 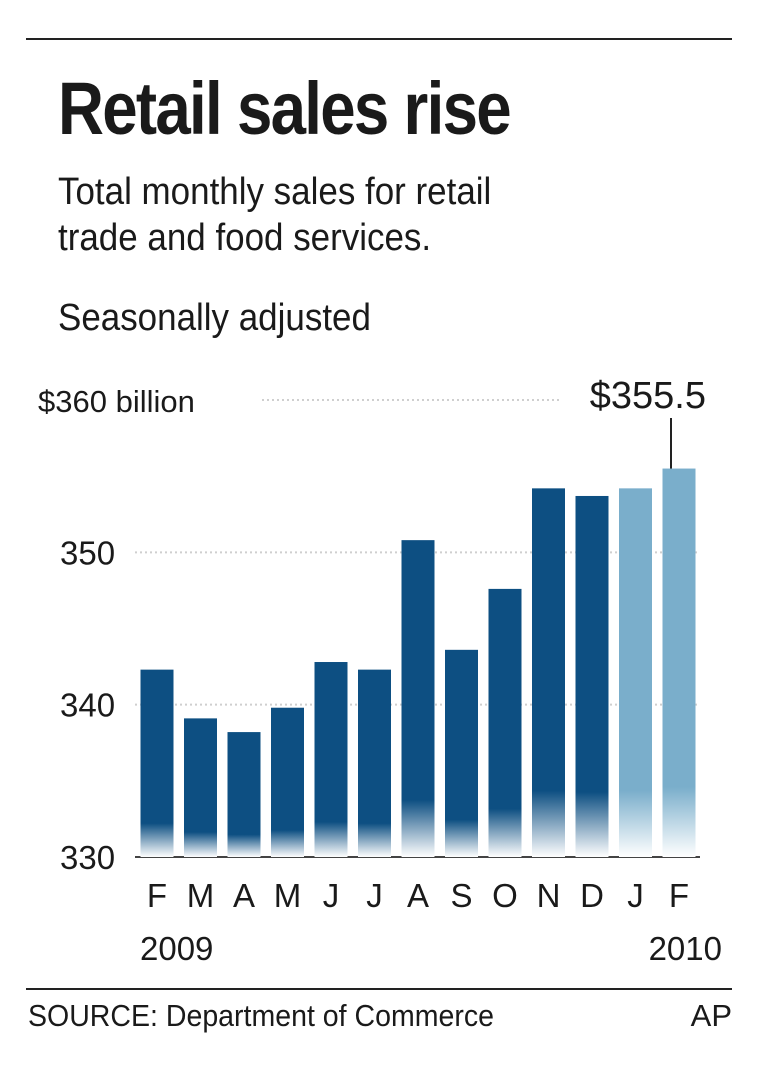 What do you see at coordinates (418, 895) in the screenshot?
I see `x-tick-label-6: A` at bounding box center [418, 895].